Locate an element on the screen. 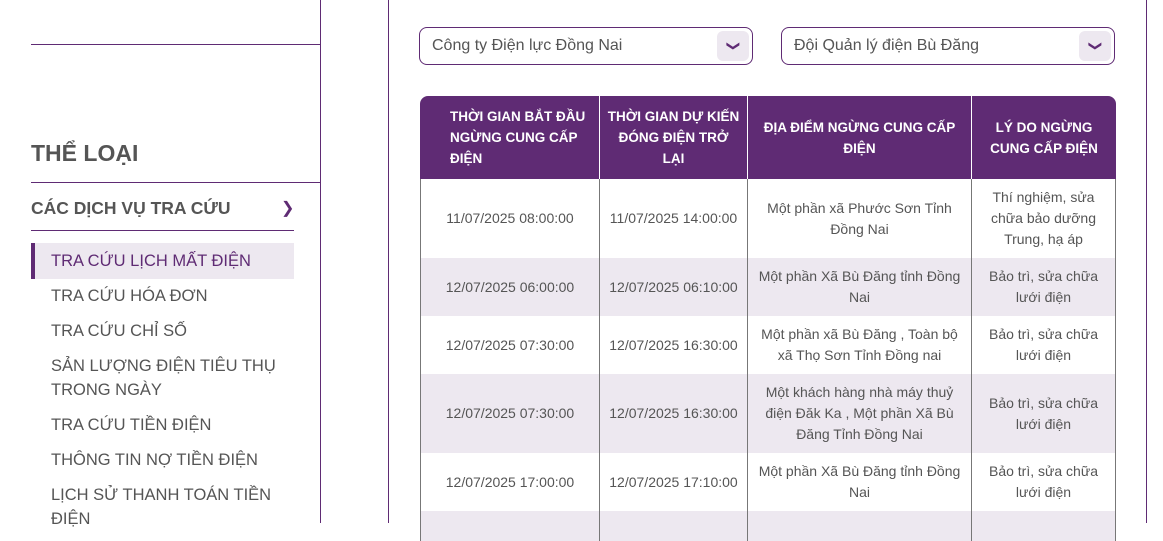 The image size is (1163, 541). category-title: THỂ LOẠI is located at coordinates (85, 153).